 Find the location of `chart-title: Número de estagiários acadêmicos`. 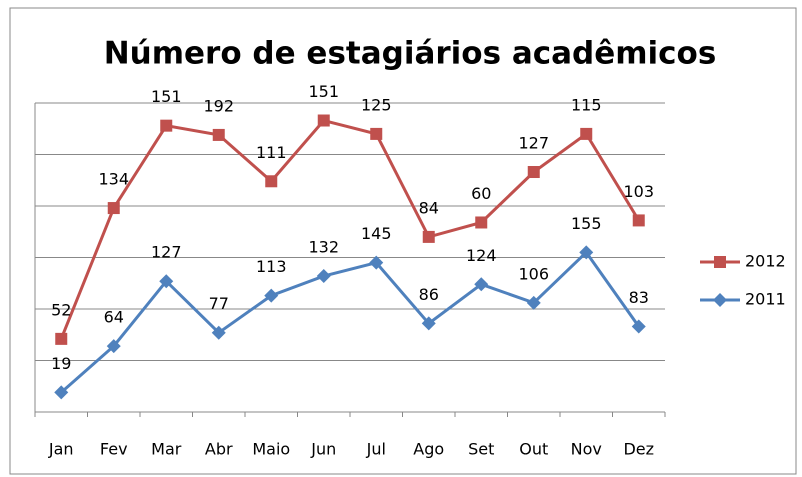

chart-title: Número de estagiários acadêmicos is located at coordinates (410, 54).